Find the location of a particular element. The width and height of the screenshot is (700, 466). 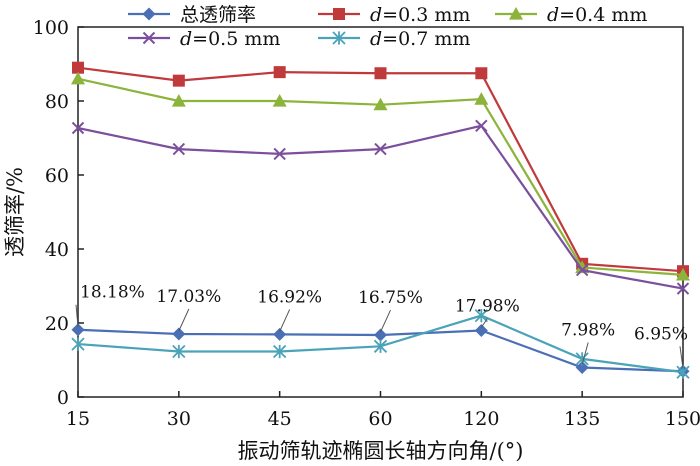

legend-item-3: d=0.5 mm is located at coordinates (204, 39).